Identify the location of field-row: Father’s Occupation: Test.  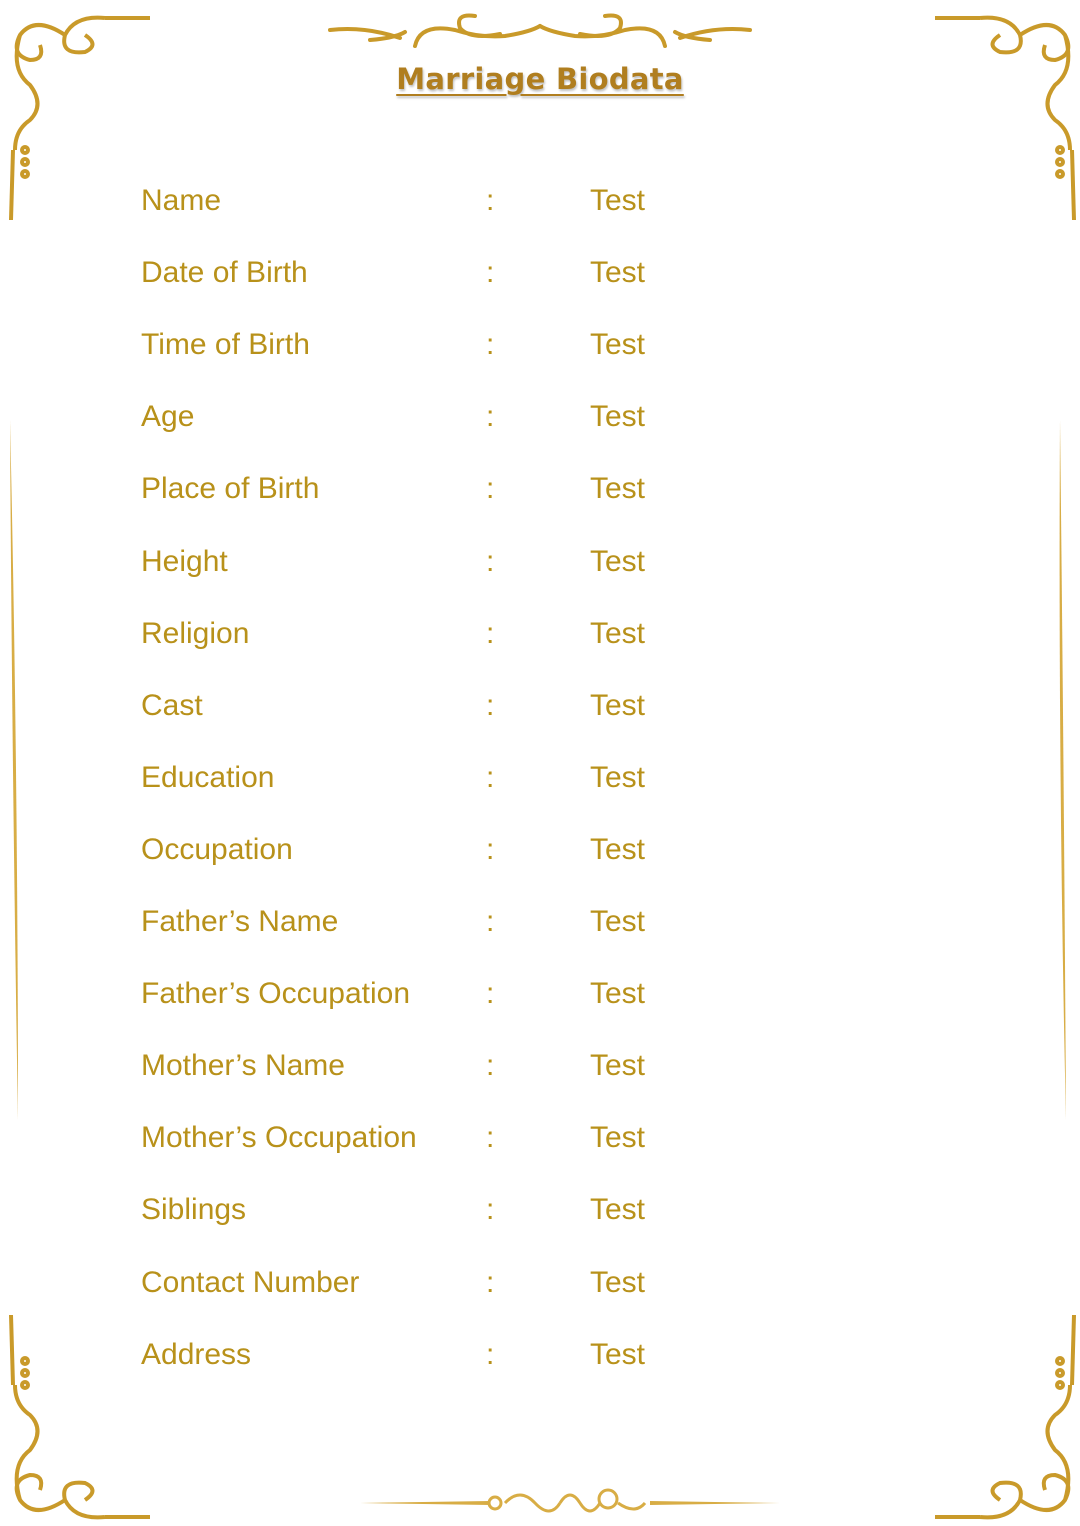
(540, 994).